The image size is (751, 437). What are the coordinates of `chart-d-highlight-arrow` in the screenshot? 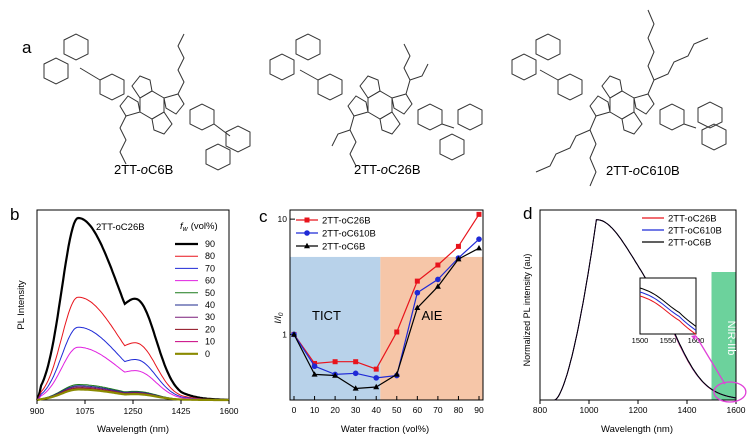 It's located at (710, 360).